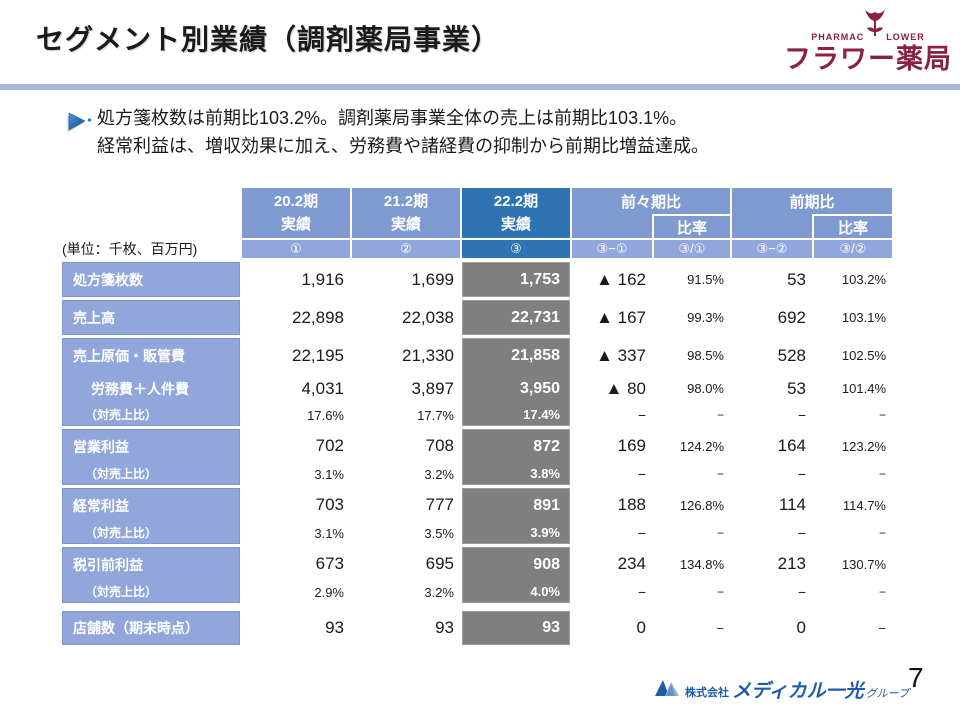 The height and width of the screenshot is (720, 960). What do you see at coordinates (516, 533) in the screenshot?
I see `value-c3: 3.9%` at bounding box center [516, 533].